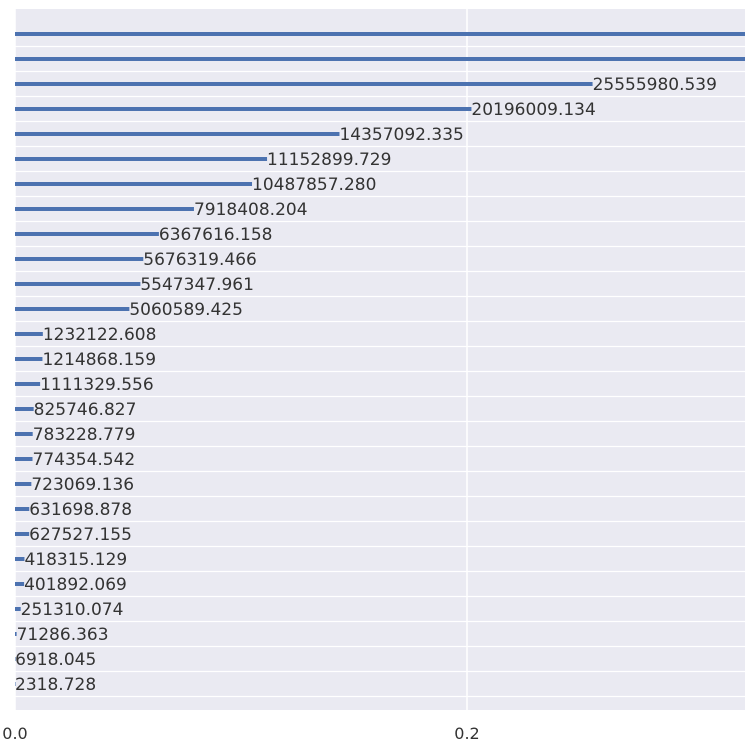  Describe the element at coordinates (240, 733) in the screenshot. I see `x-axis-ticks: 0.0 0.2` at that location.